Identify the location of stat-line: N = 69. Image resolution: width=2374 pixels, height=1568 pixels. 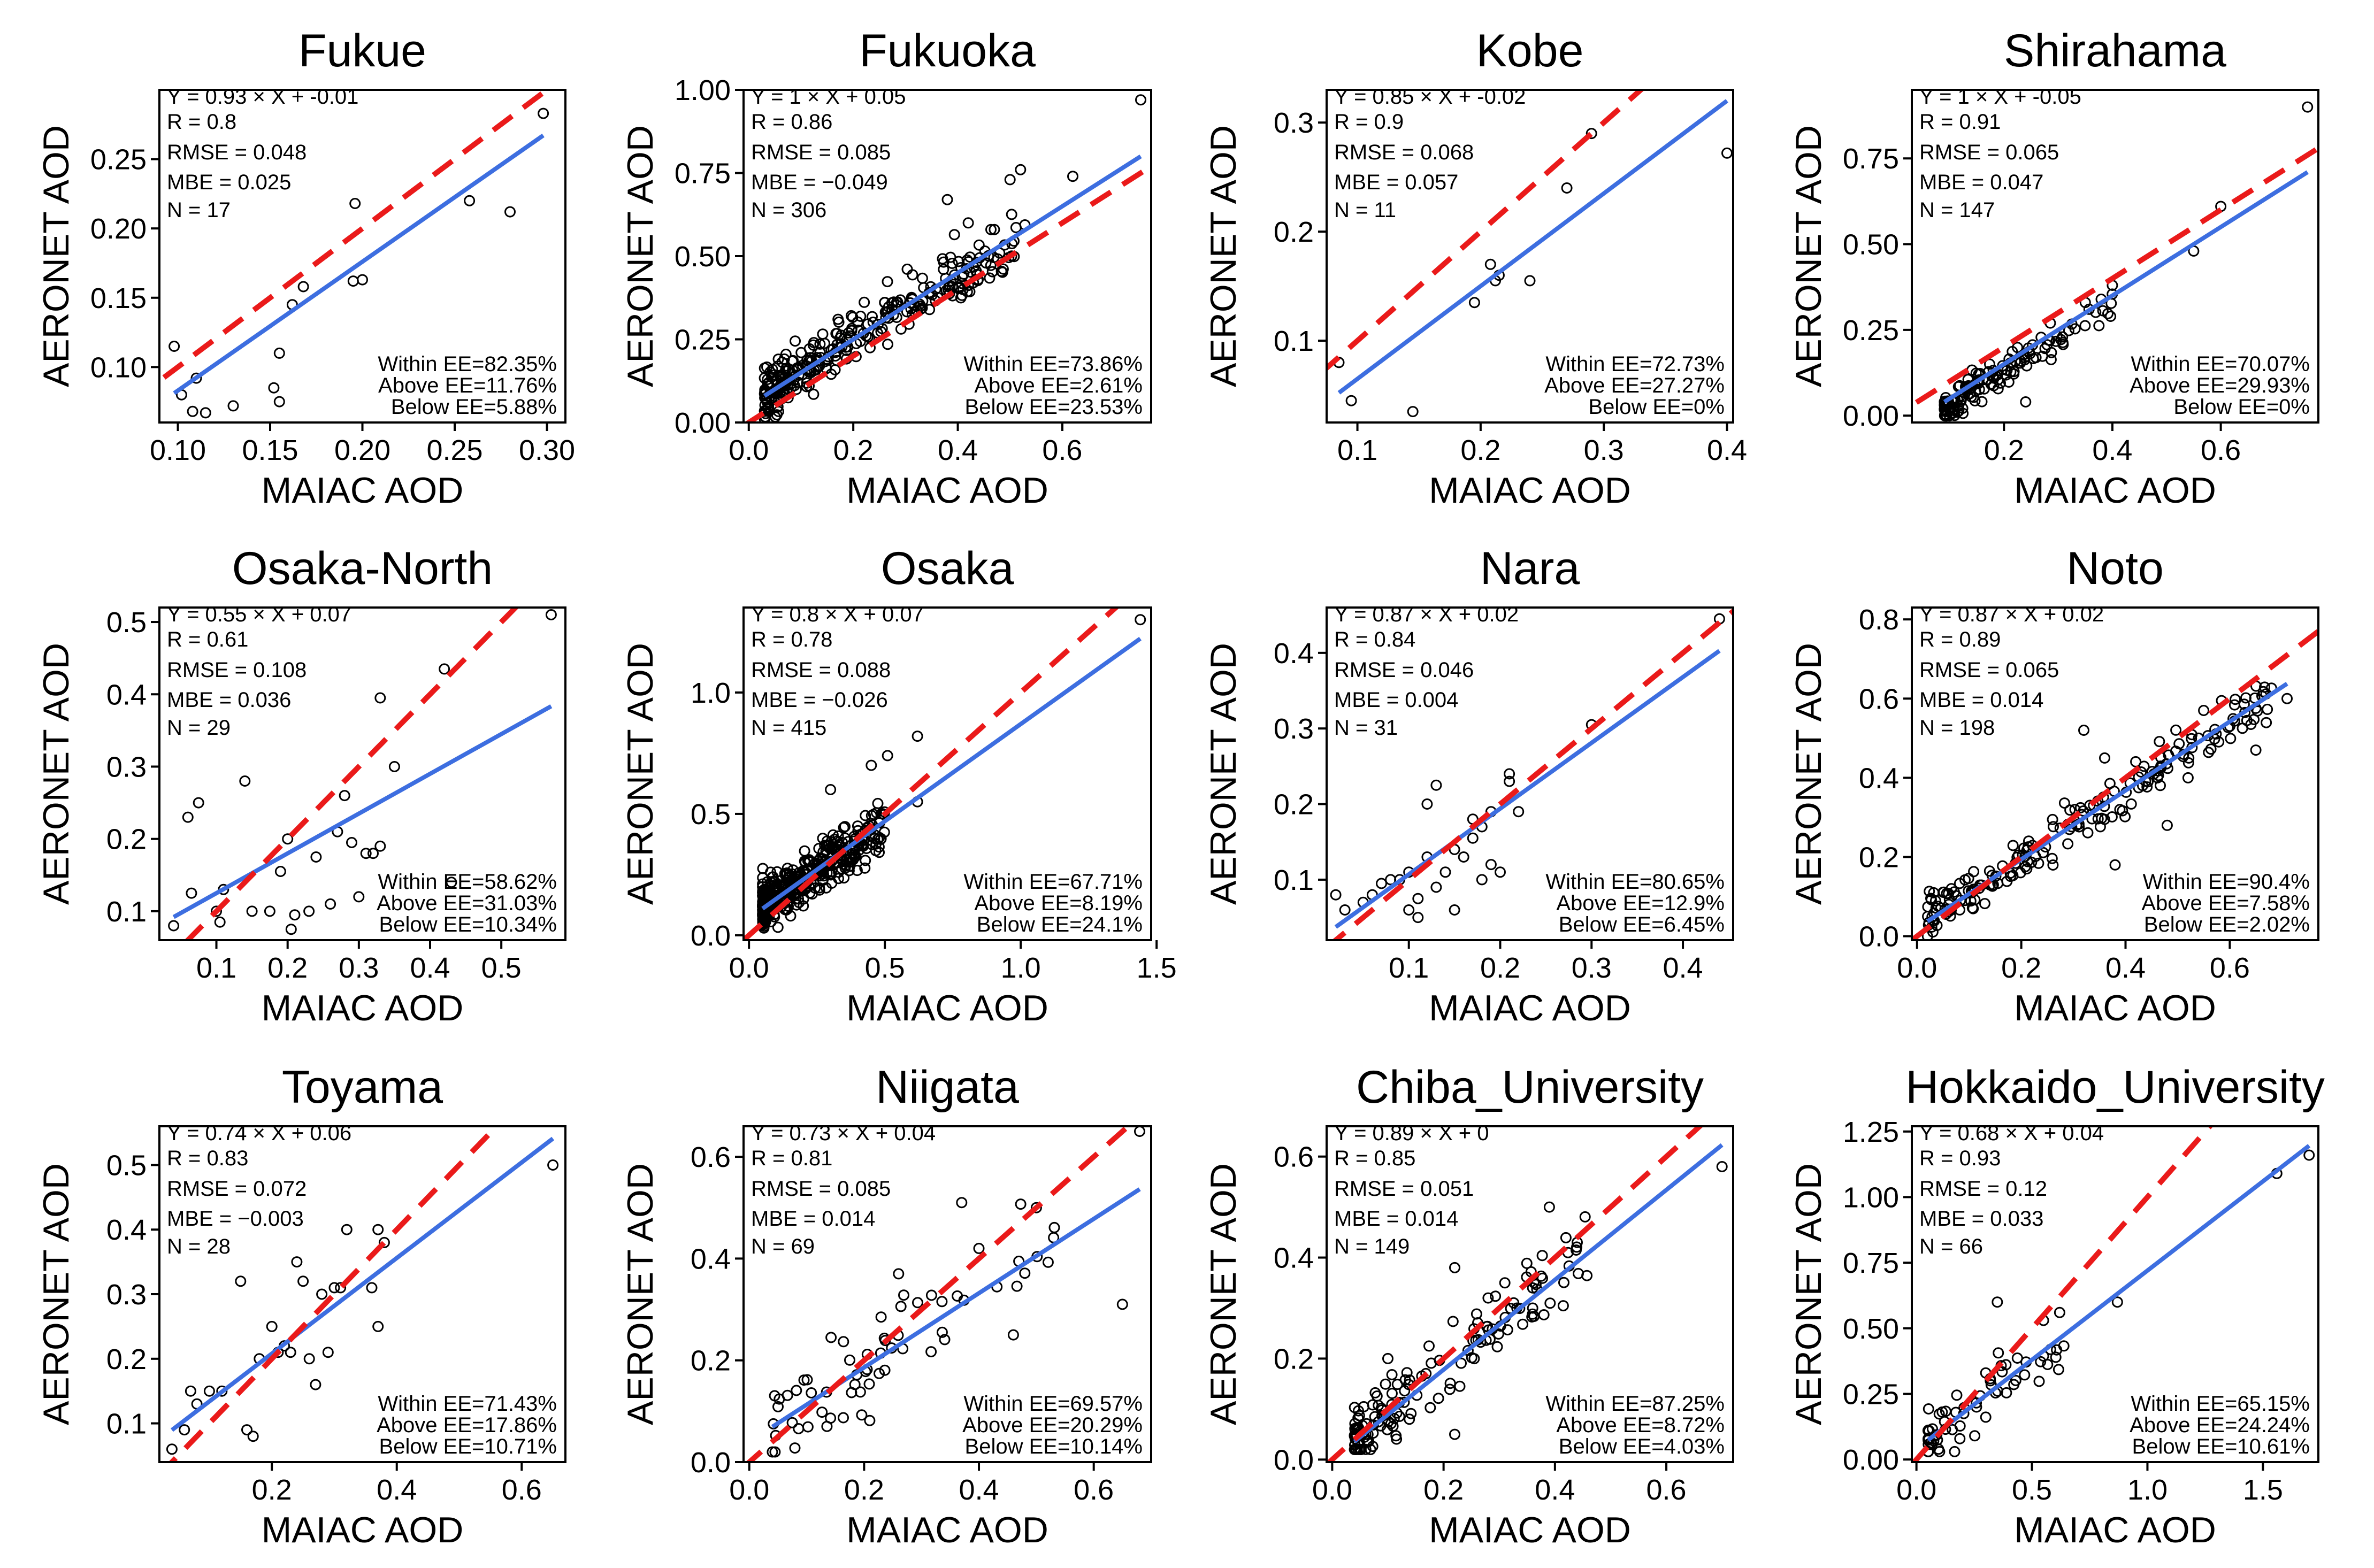
(783, 1247).